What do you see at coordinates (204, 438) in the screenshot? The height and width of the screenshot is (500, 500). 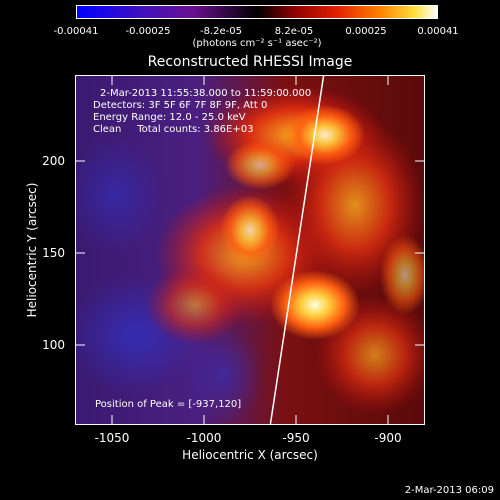 I see `x-tick-label: -1000` at bounding box center [204, 438].